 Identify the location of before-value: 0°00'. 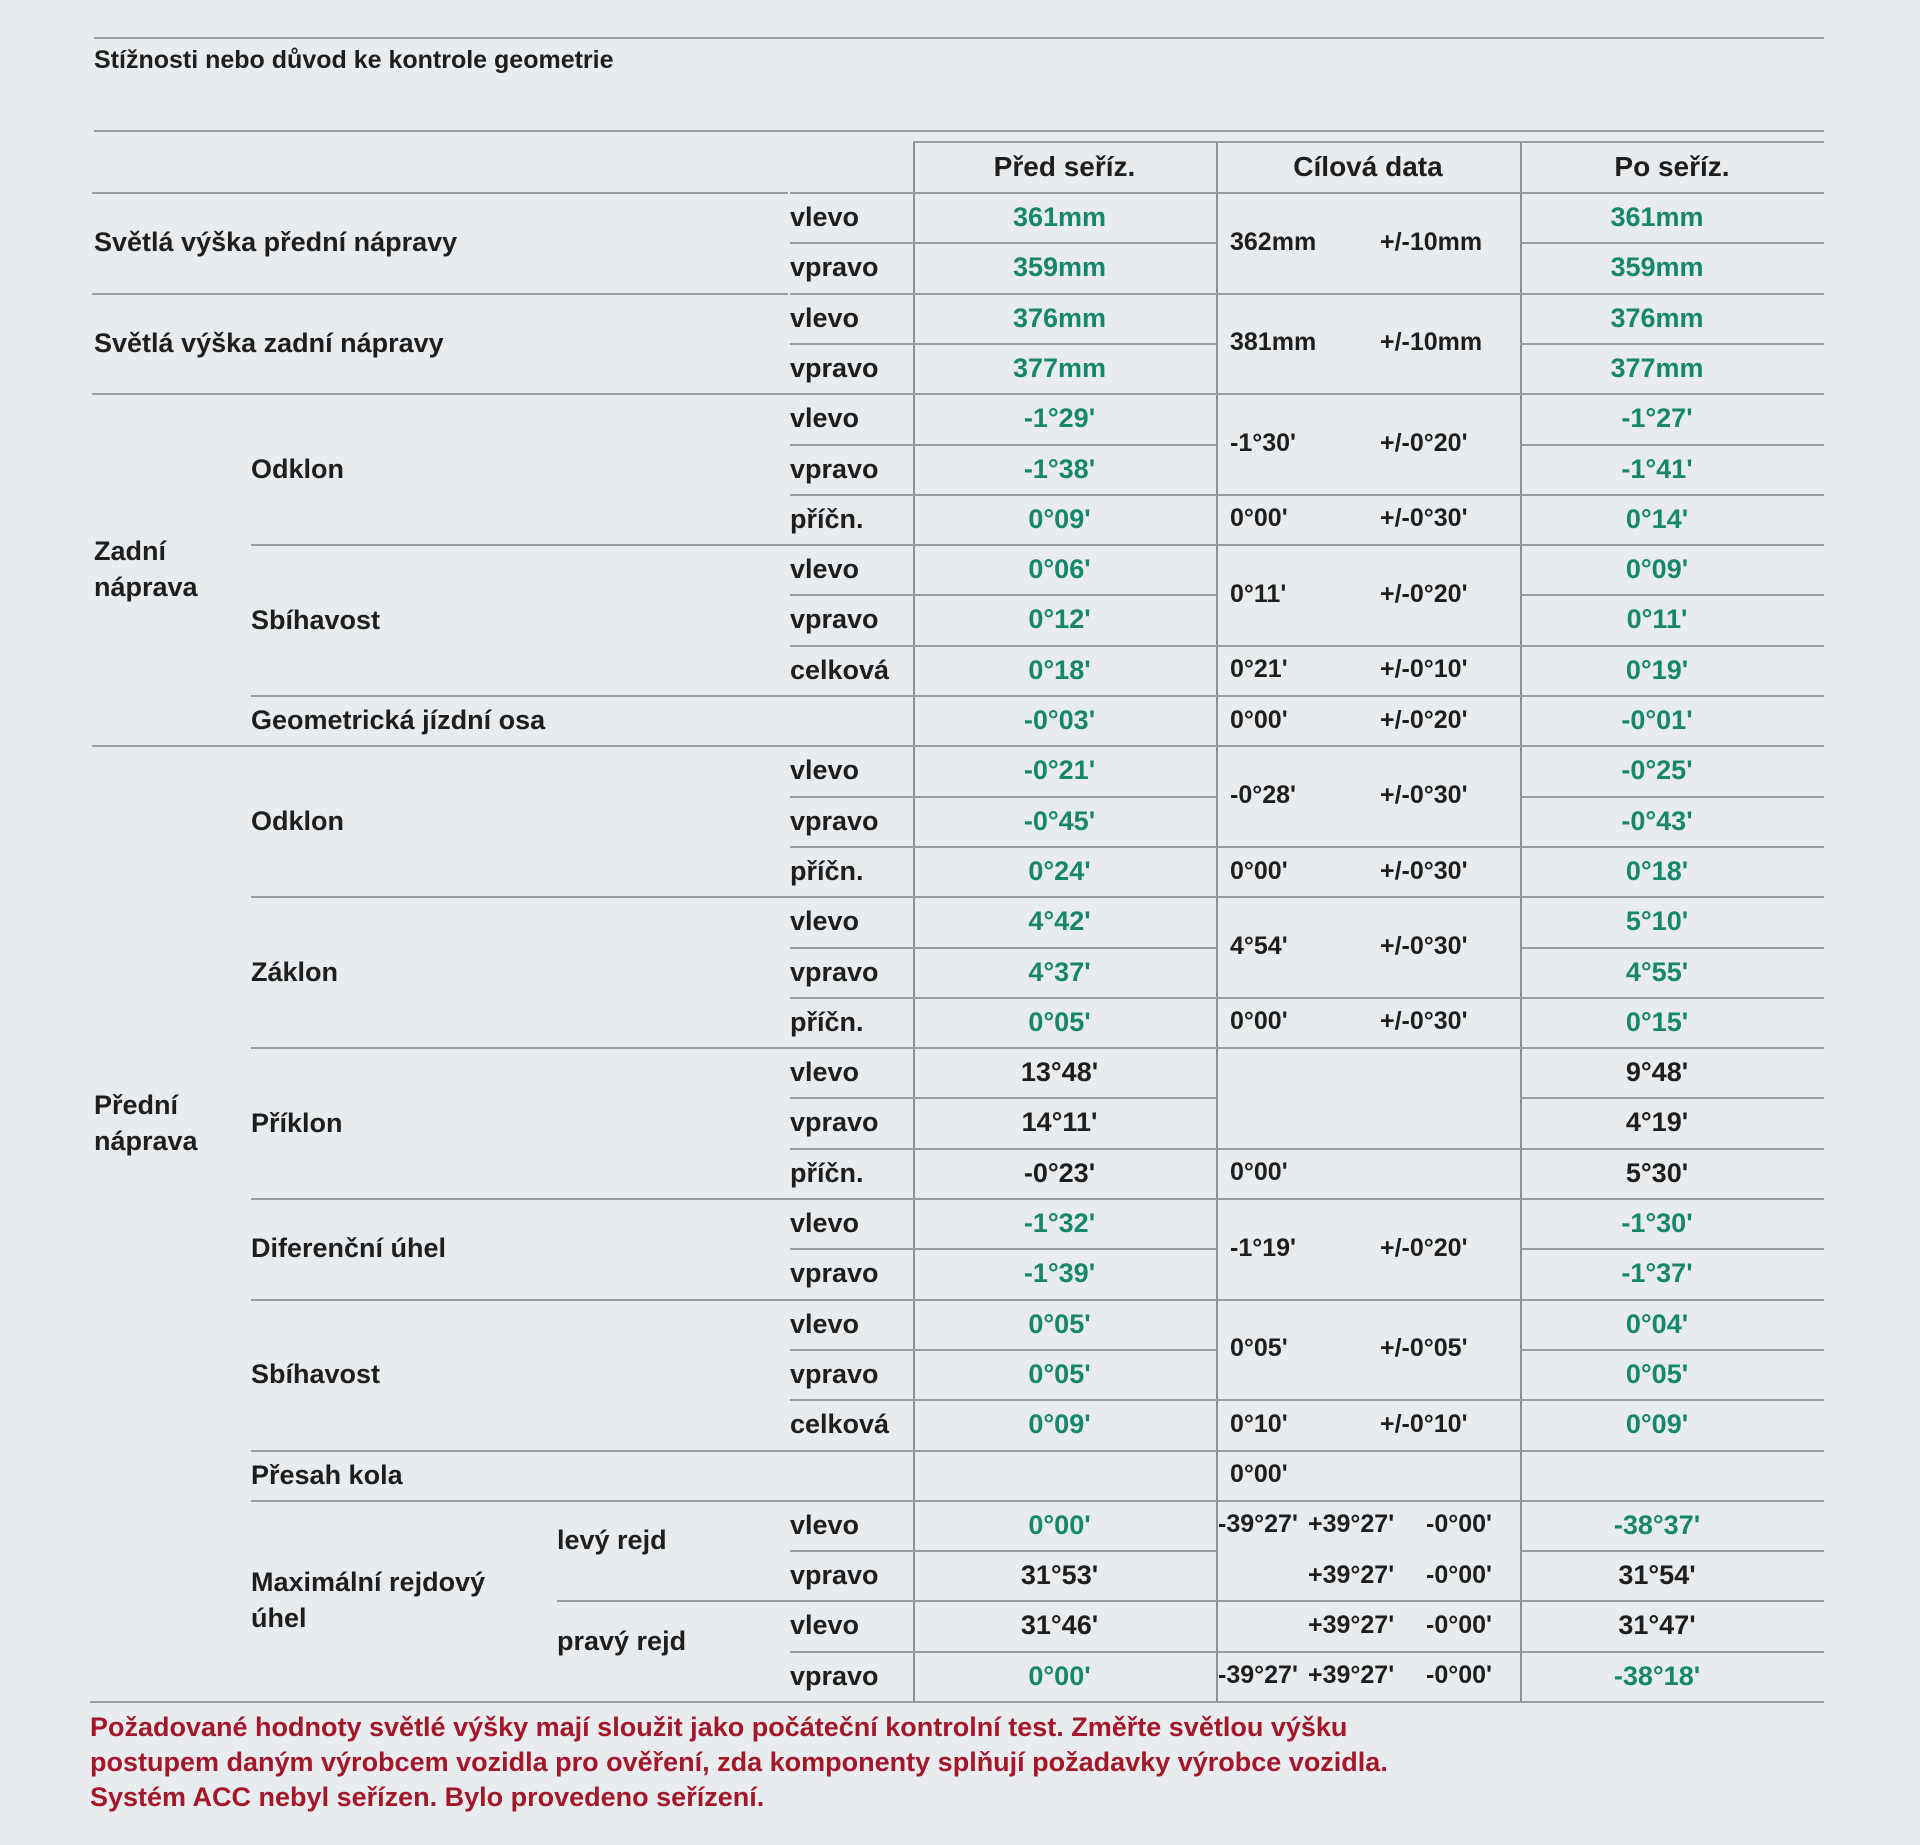
(1059, 1524).